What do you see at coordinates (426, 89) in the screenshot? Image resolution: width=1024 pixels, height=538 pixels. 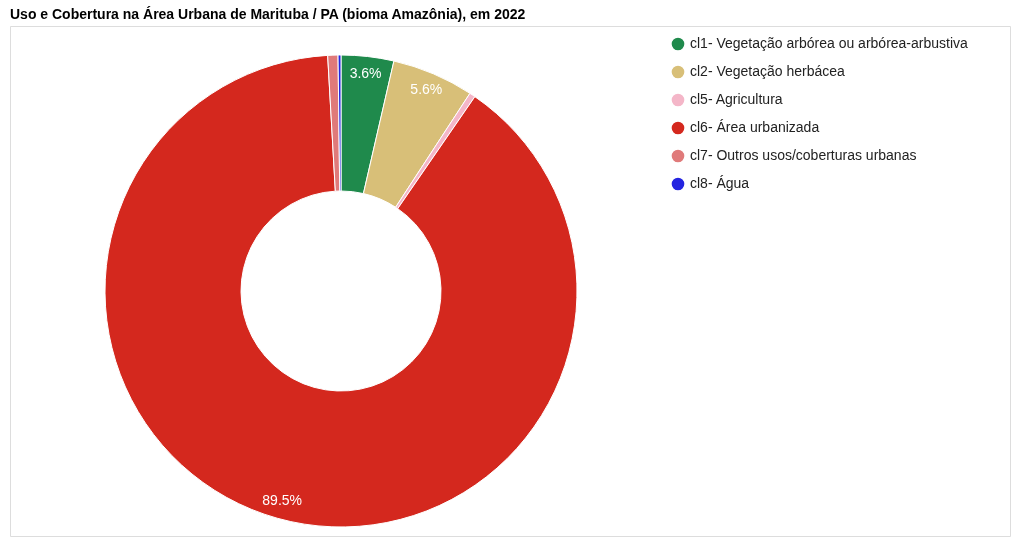 I see `data-label: 5.6%` at bounding box center [426, 89].